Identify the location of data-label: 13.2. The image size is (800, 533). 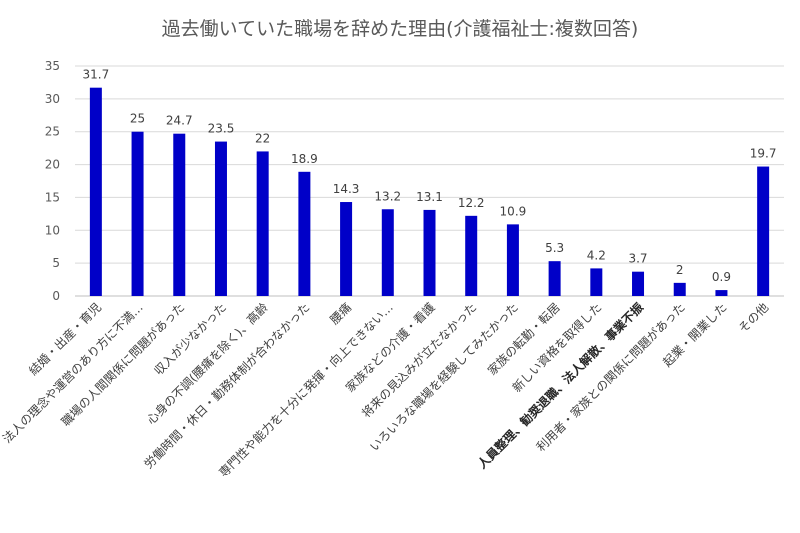
(387, 196).